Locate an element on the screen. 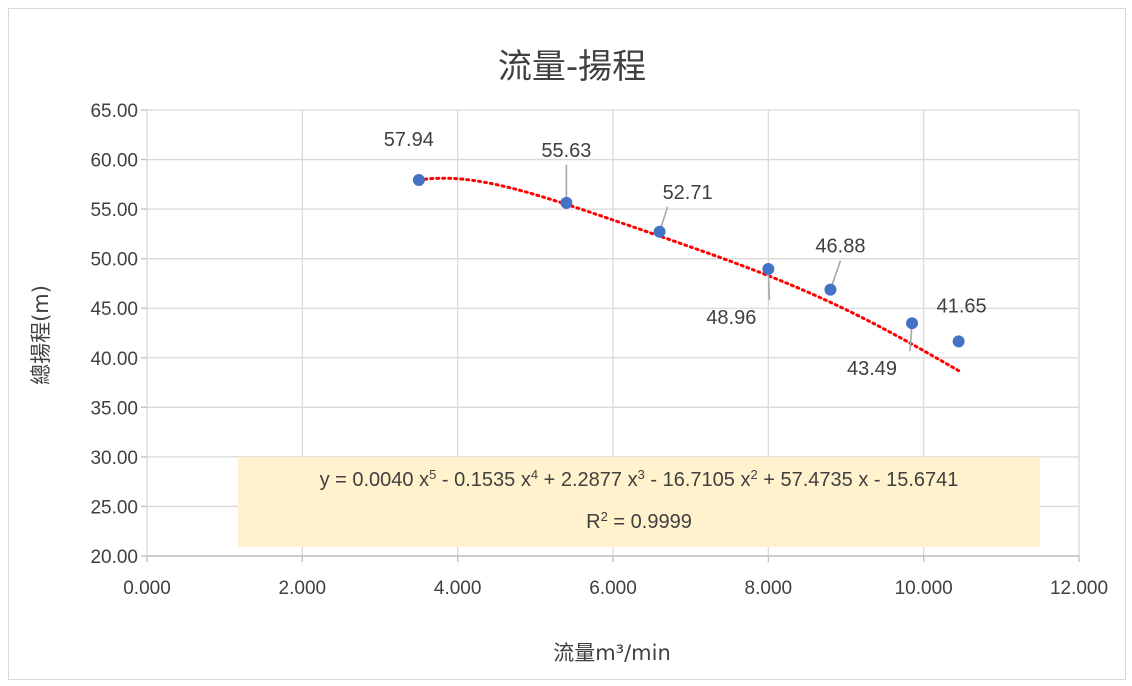  data-label: 43.49 is located at coordinates (872, 369).